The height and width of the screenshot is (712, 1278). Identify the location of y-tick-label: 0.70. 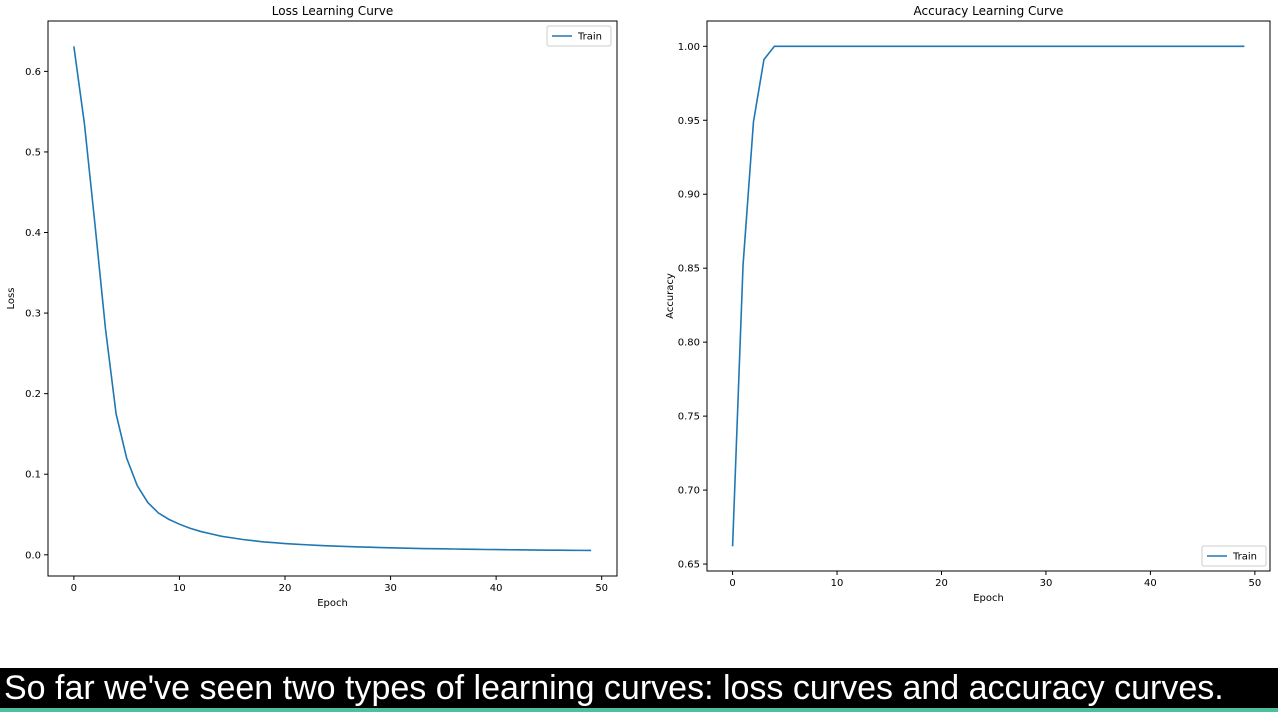
(689, 491).